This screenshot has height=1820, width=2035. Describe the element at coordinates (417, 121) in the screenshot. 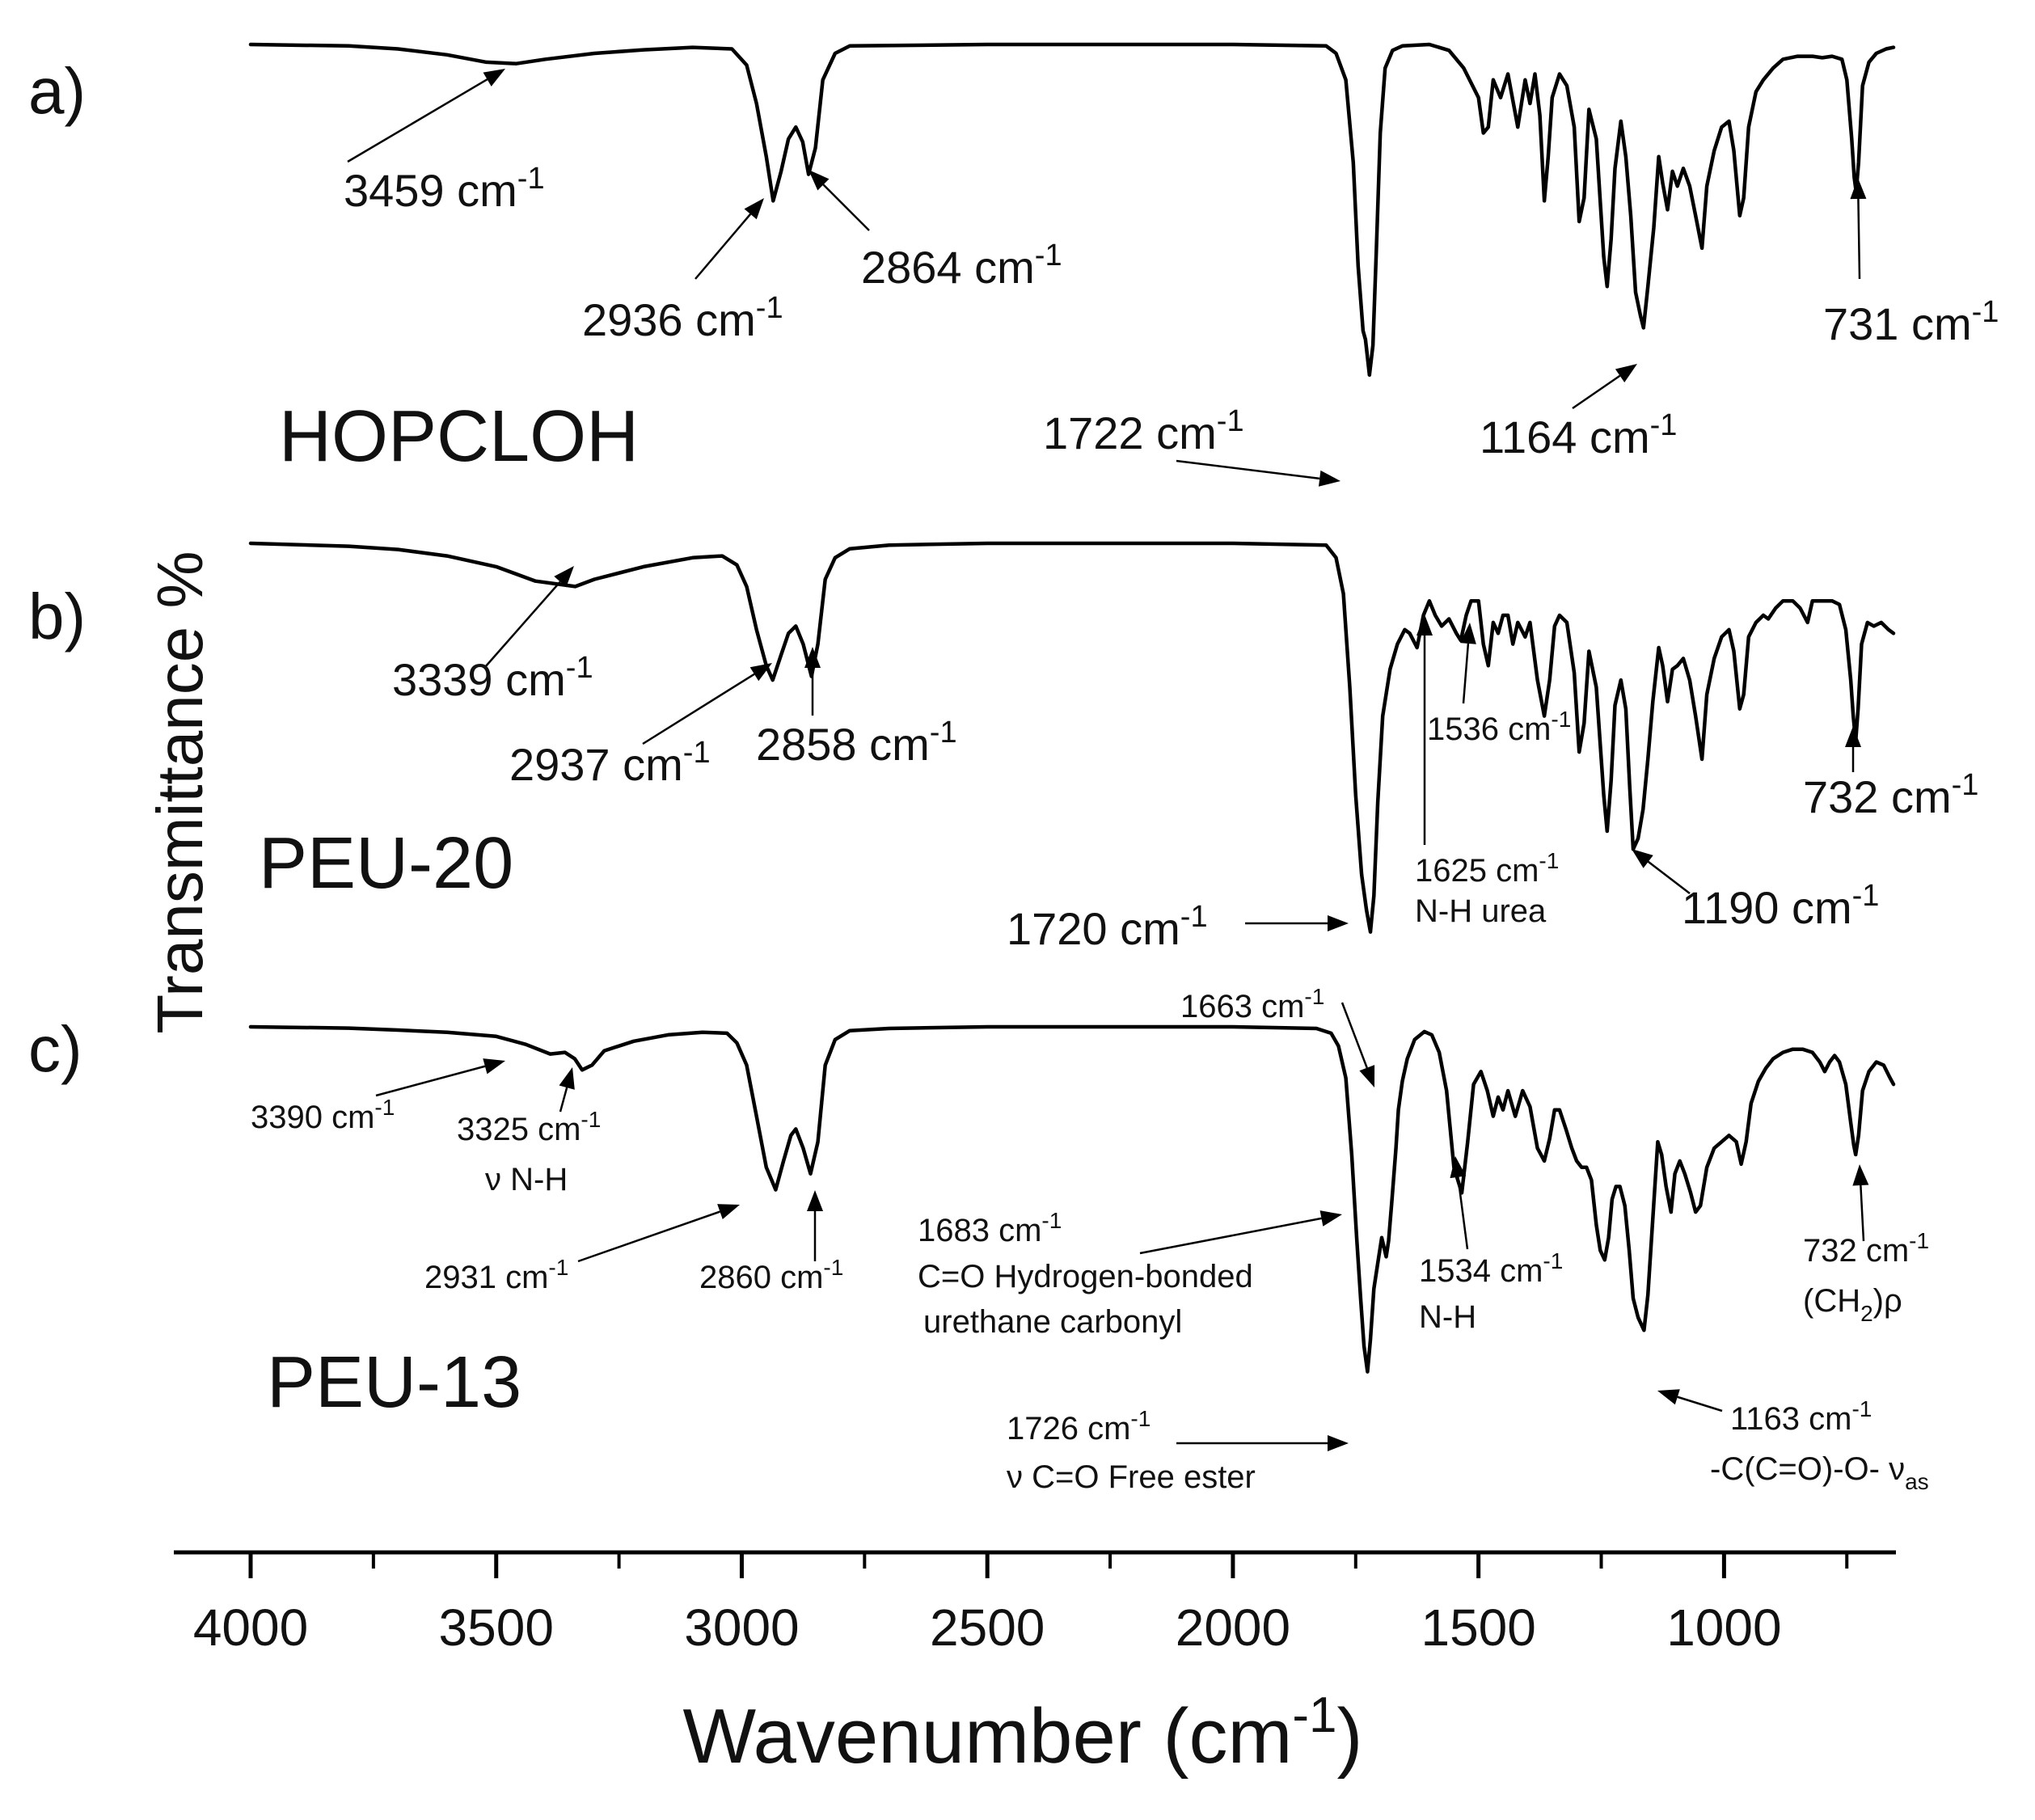

I see `arrow-a-3459-shaft` at that location.